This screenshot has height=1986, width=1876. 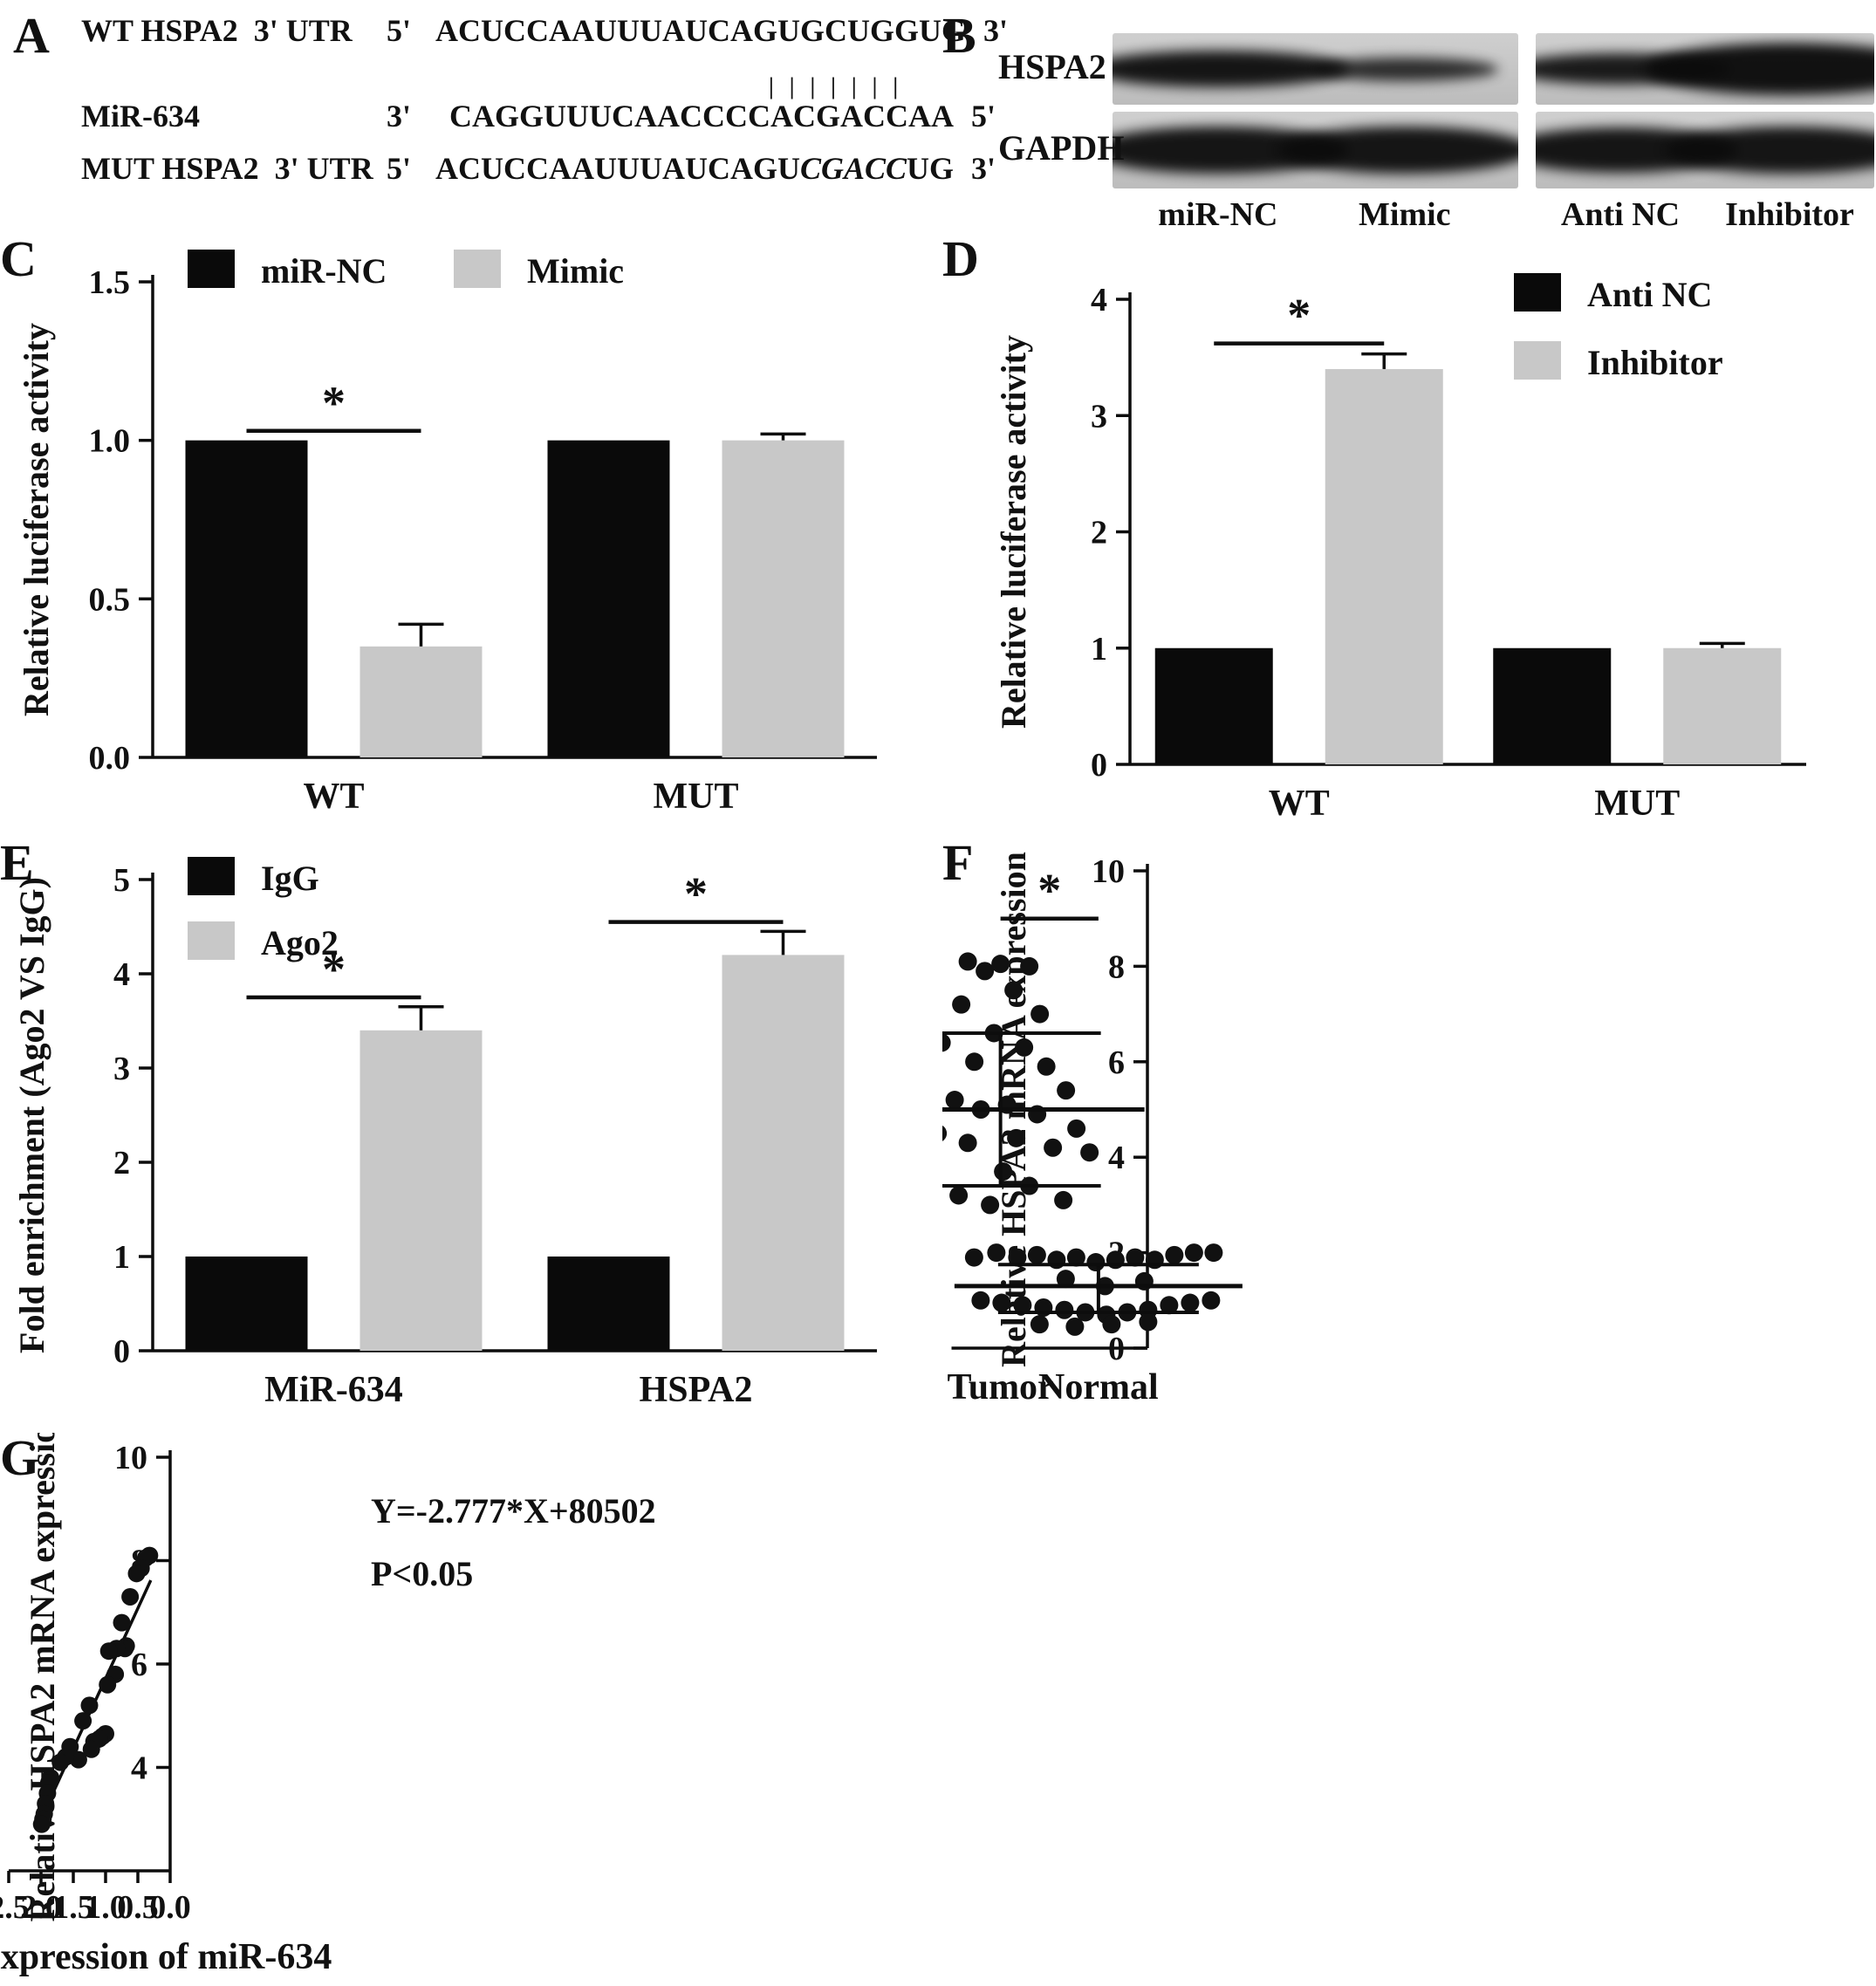 I want to click on svg-text: 8, so click(x=1116, y=966).